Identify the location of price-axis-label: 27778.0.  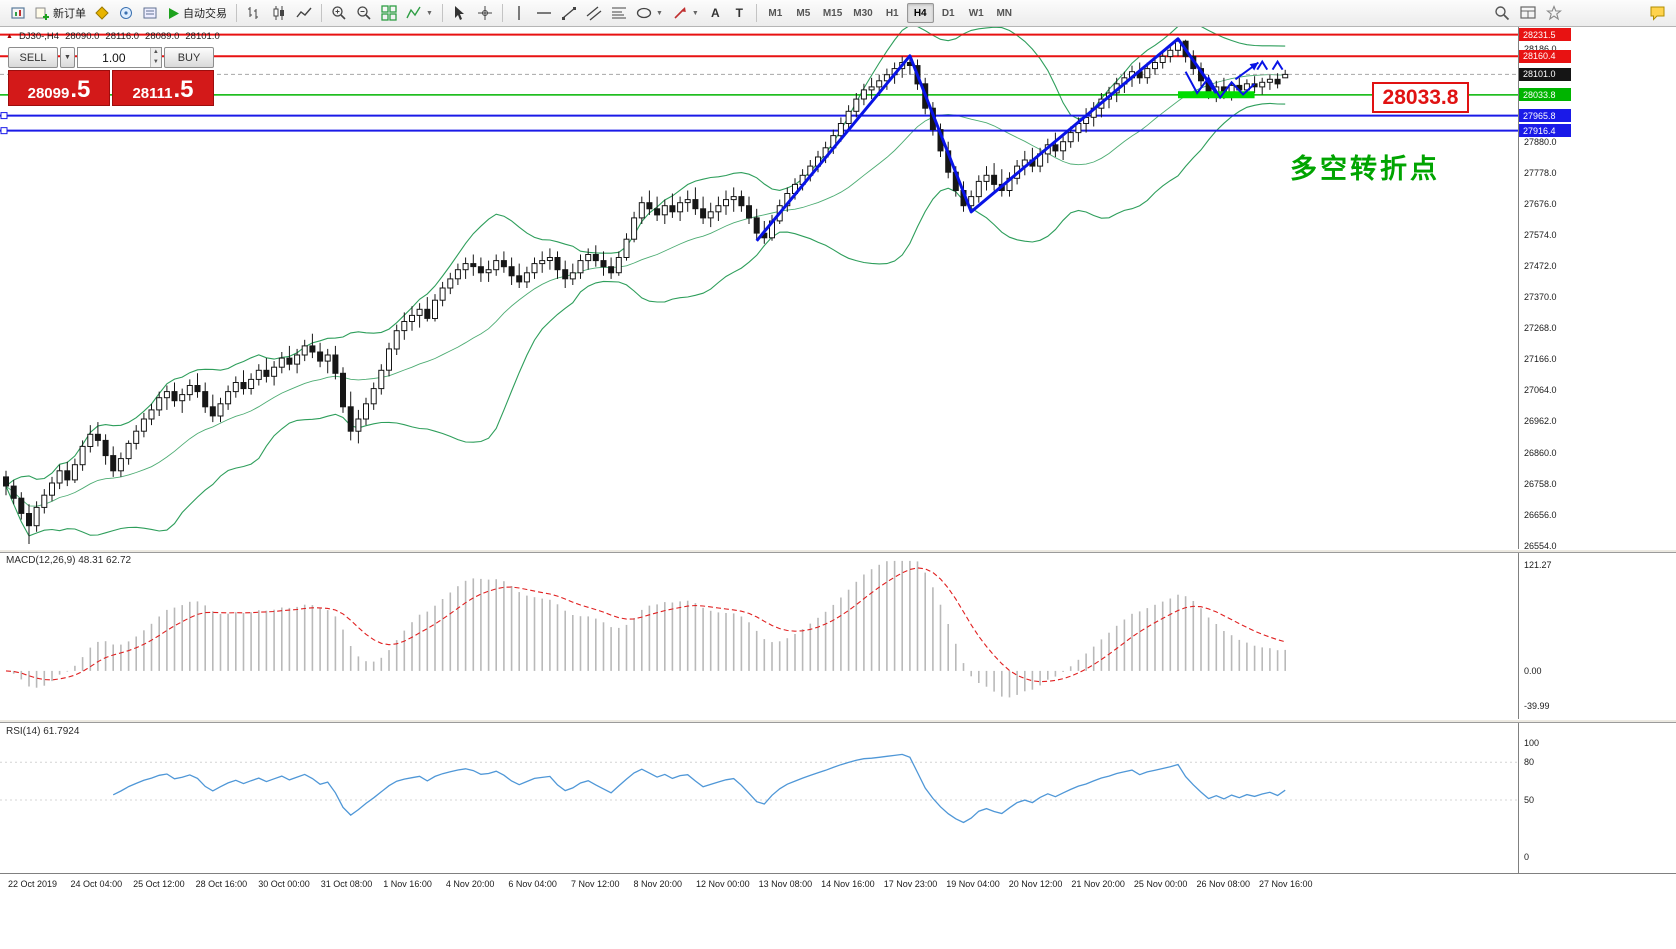
(1540, 172).